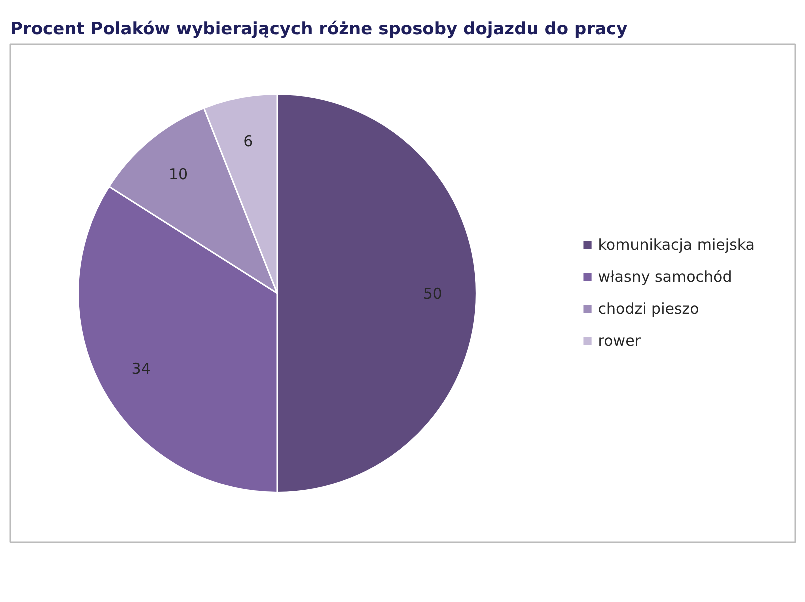 This screenshot has height=602, width=805. I want to click on legend-label: komunikacja miejska, so click(676, 245).